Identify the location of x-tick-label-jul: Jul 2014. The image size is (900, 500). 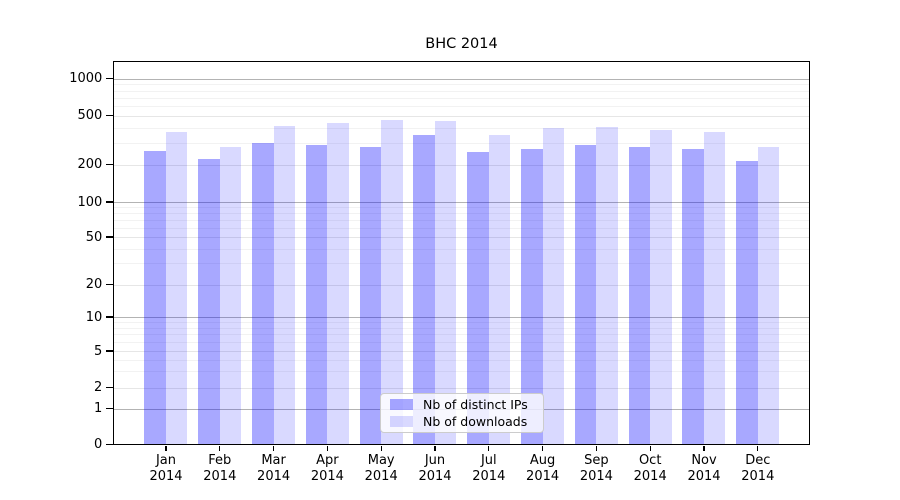
(489, 469).